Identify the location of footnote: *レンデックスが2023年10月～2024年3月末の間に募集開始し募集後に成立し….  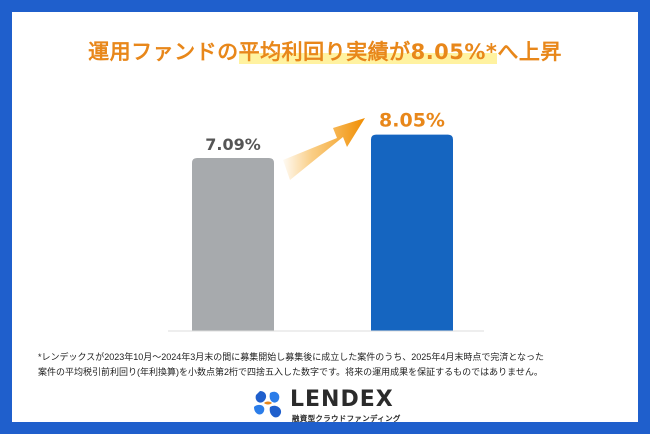
(328, 365).